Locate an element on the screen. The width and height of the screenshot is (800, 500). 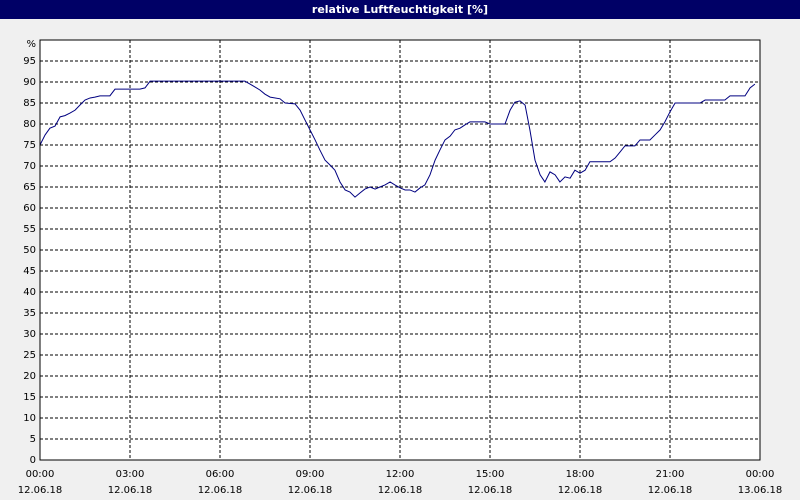
title-bar is located at coordinates (400, 9).